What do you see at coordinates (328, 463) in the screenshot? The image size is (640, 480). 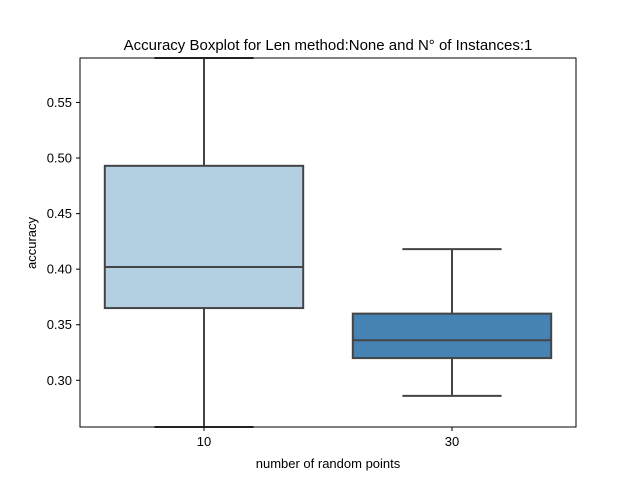 I see `x-axis-label: number of random points` at bounding box center [328, 463].